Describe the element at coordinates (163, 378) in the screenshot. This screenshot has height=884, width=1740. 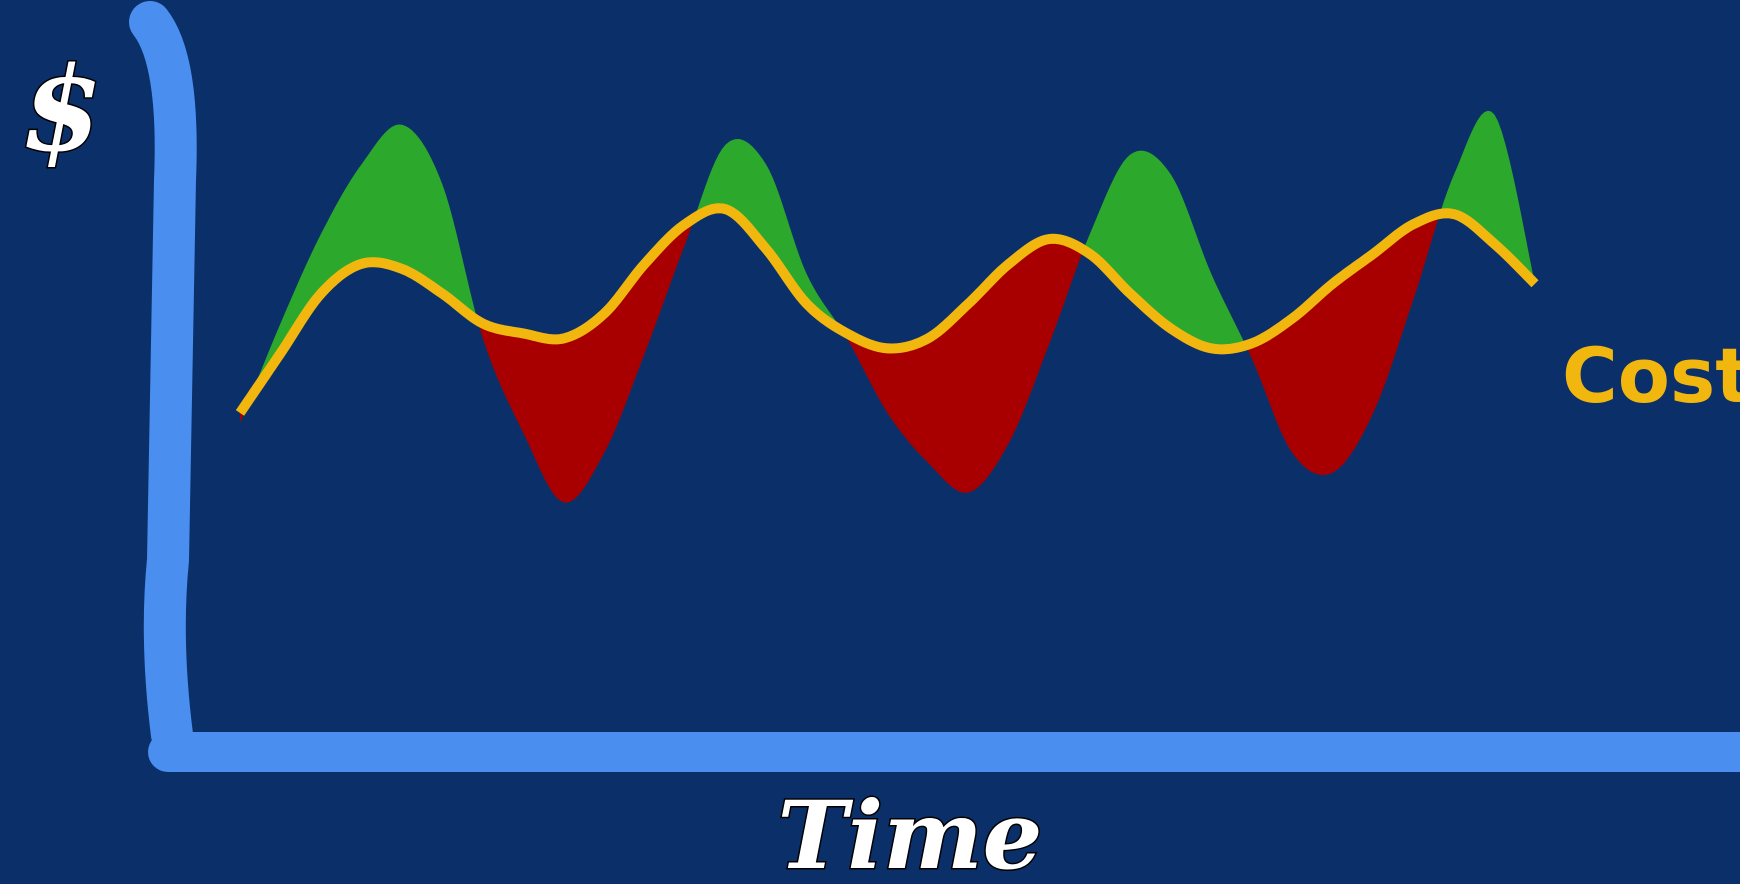
I see `y-axis-line` at that location.